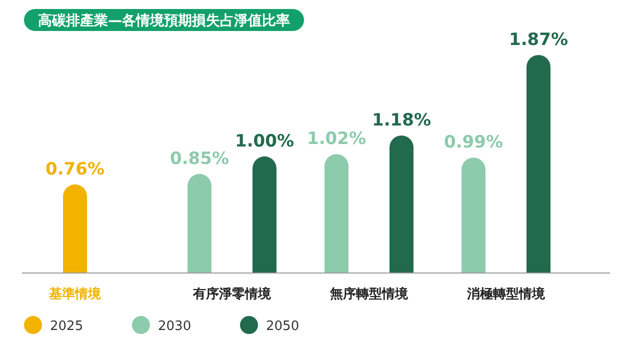 This screenshot has width=633, height=353. Describe the element at coordinates (401, 120) in the screenshot. I see `data-label: 1.18%` at that location.